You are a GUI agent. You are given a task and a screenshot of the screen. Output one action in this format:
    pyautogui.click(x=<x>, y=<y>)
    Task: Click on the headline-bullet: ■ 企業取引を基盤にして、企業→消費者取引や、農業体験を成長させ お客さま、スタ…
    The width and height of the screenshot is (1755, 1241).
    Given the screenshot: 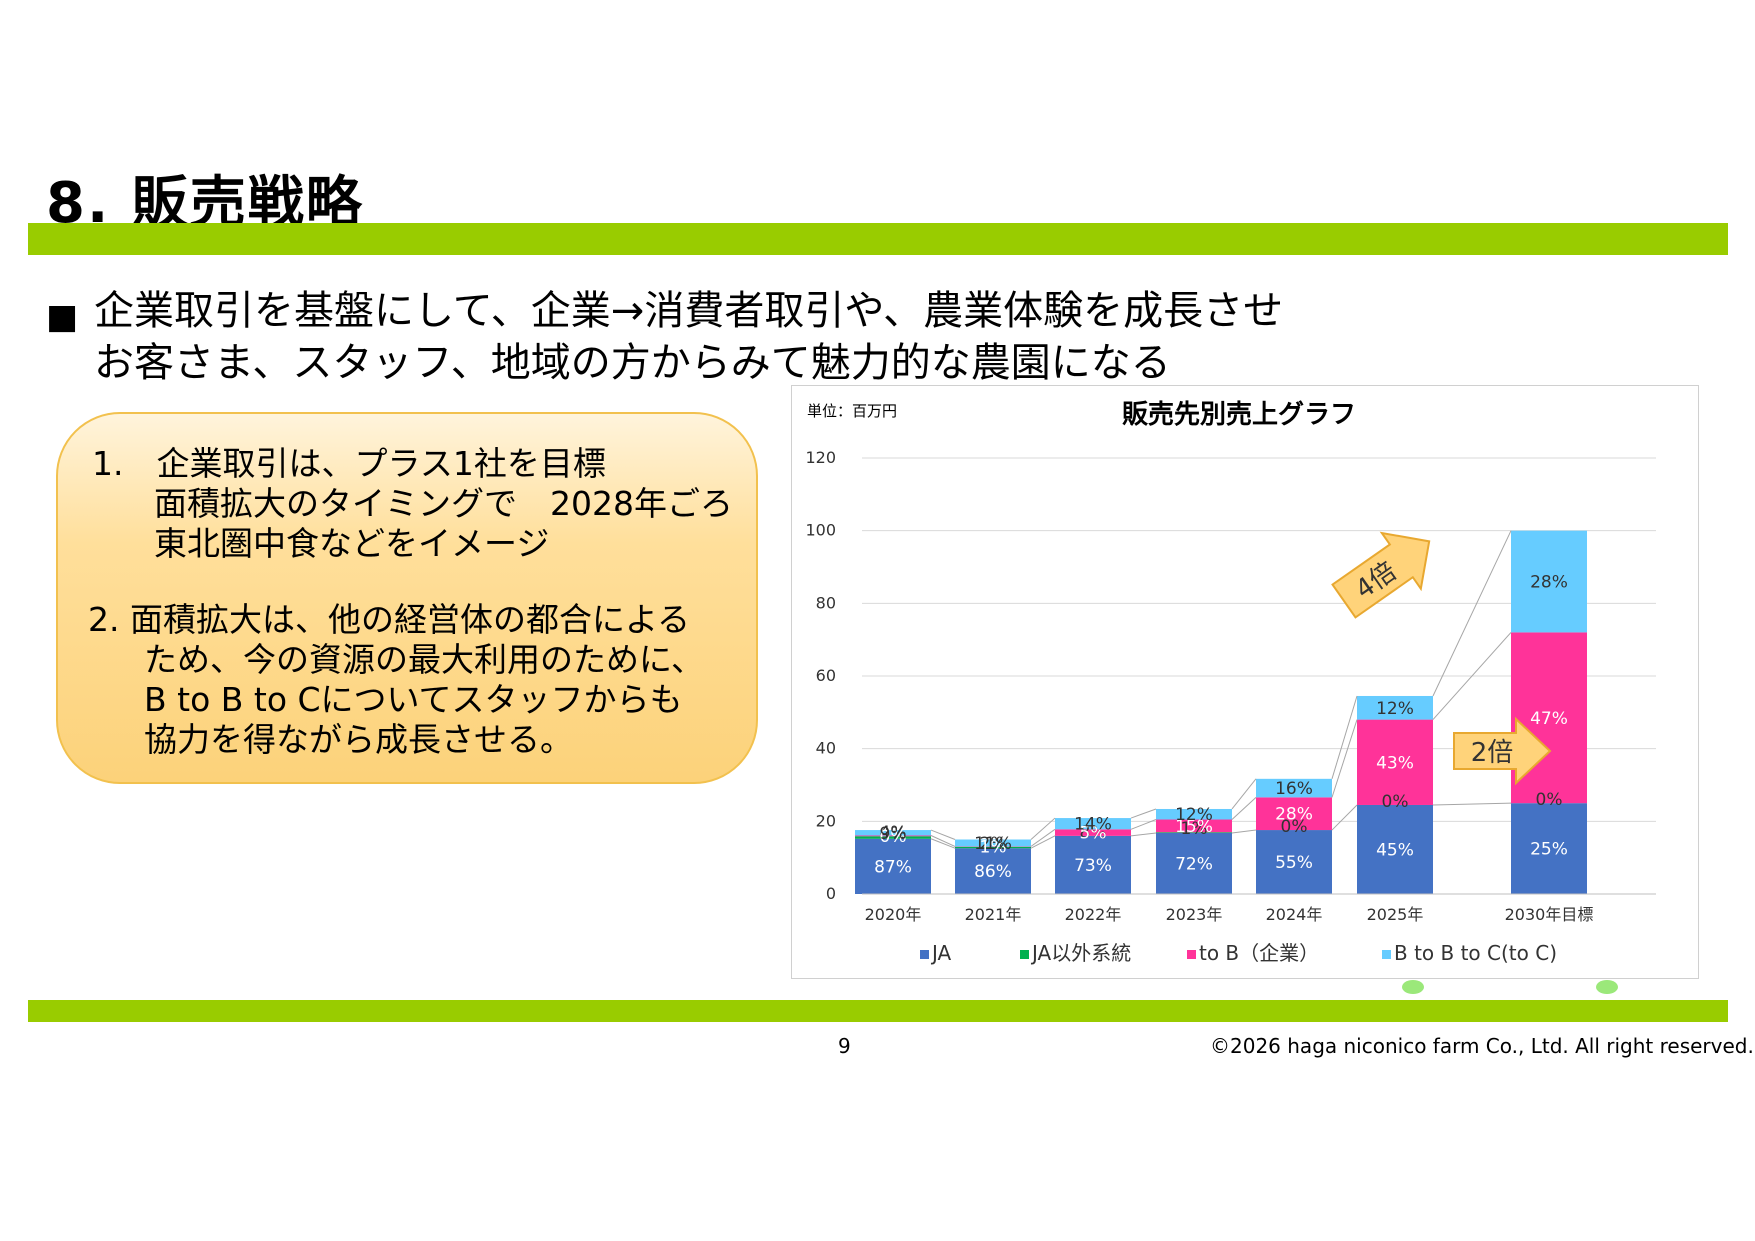 What is the action you would take?
    pyautogui.click(x=716, y=337)
    